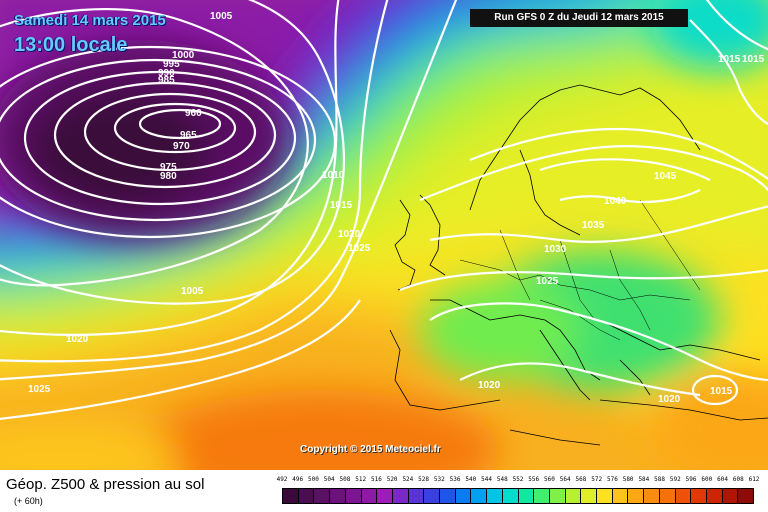 The width and height of the screenshot is (768, 512). I want to click on legend-tick-label: 572, so click(597, 479).